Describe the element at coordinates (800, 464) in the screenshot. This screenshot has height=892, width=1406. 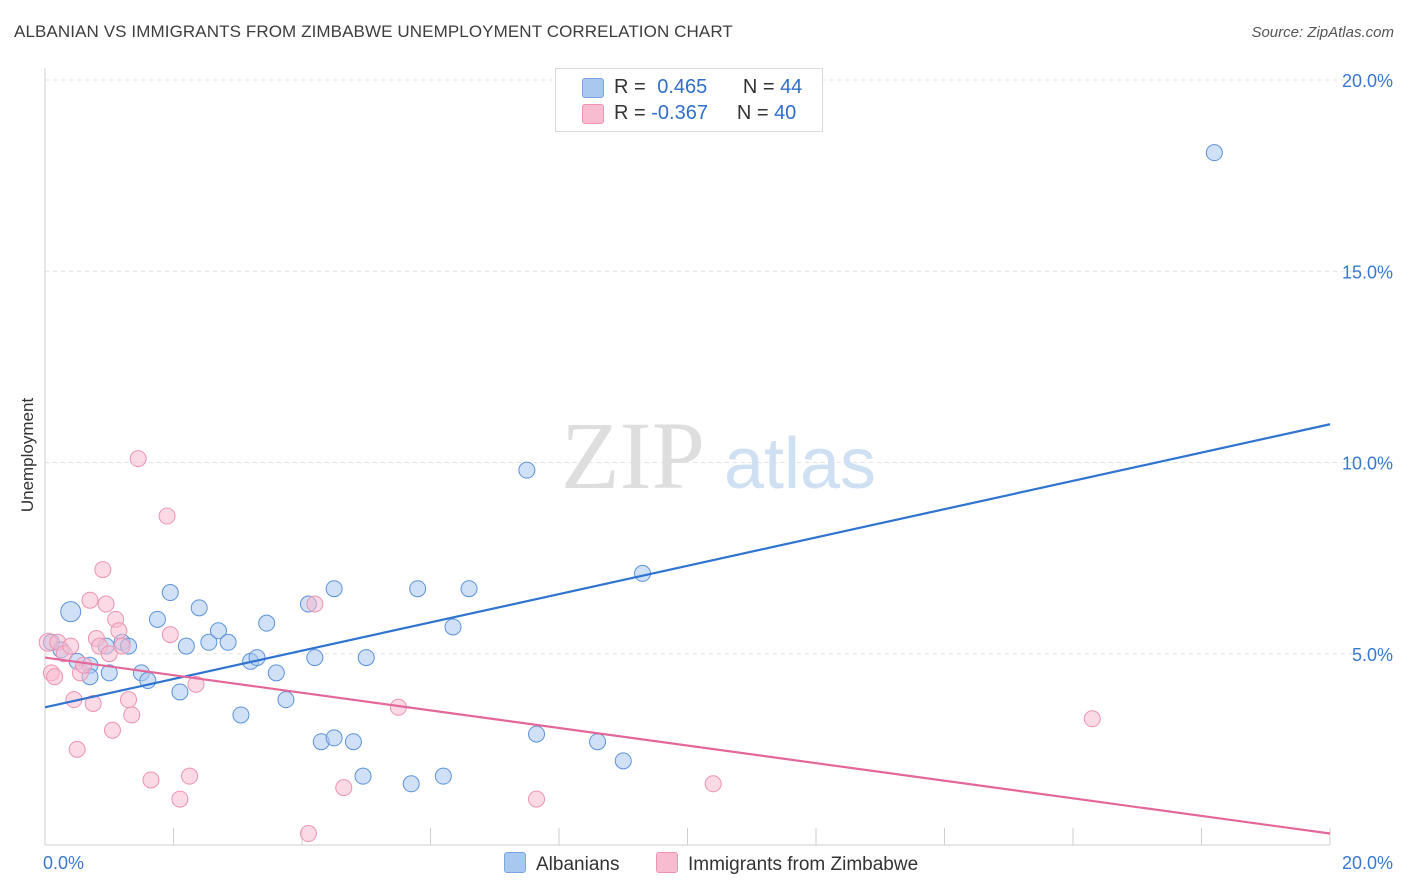
I see `watermark-atlas: atlas` at that location.